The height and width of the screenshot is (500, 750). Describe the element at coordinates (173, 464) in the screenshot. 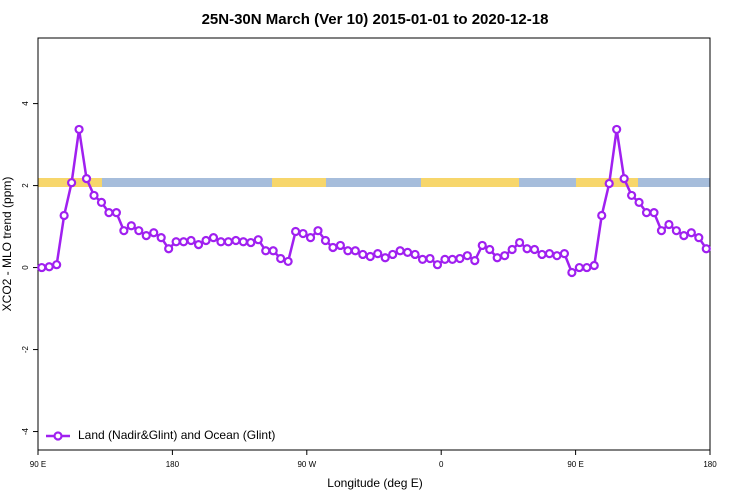

I see `x-tick-label: 180` at that location.